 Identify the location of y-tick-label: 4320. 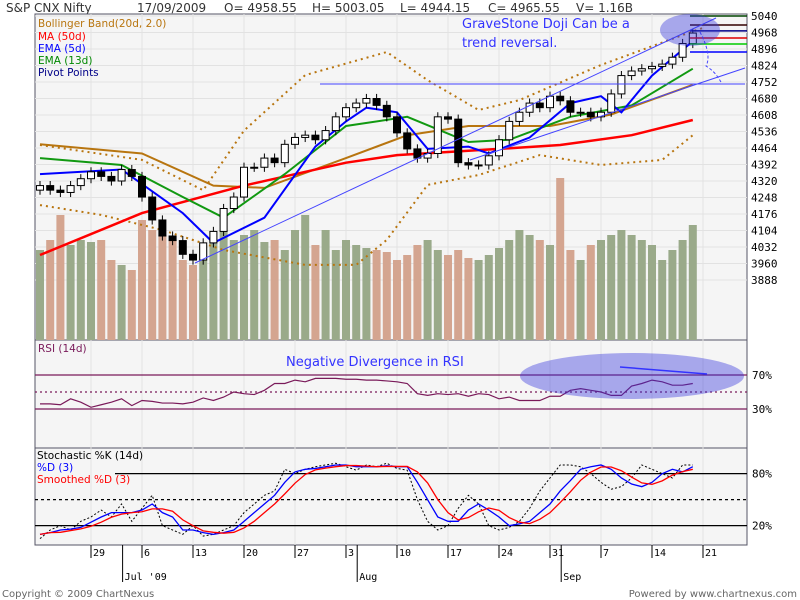
(764, 181).